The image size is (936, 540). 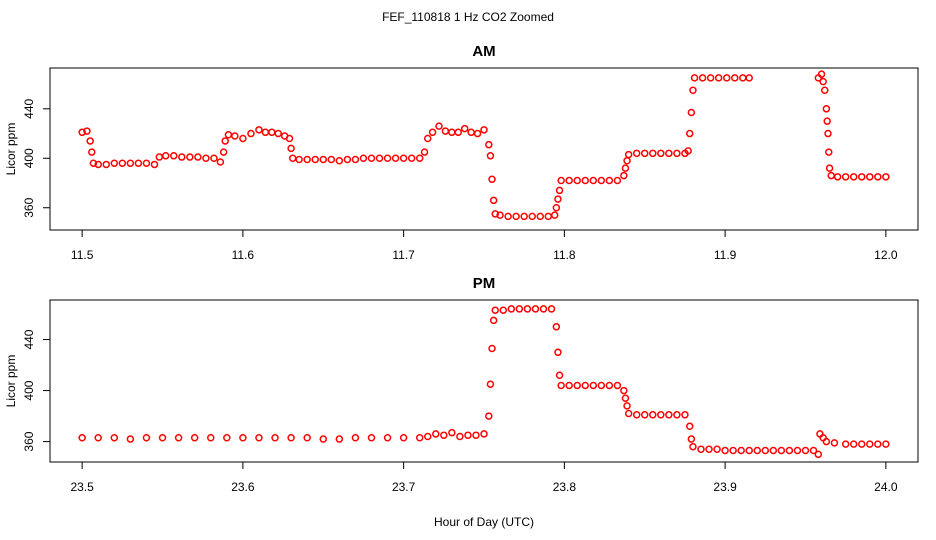 I want to click on x-tick-label: 11.8, so click(x=564, y=255).